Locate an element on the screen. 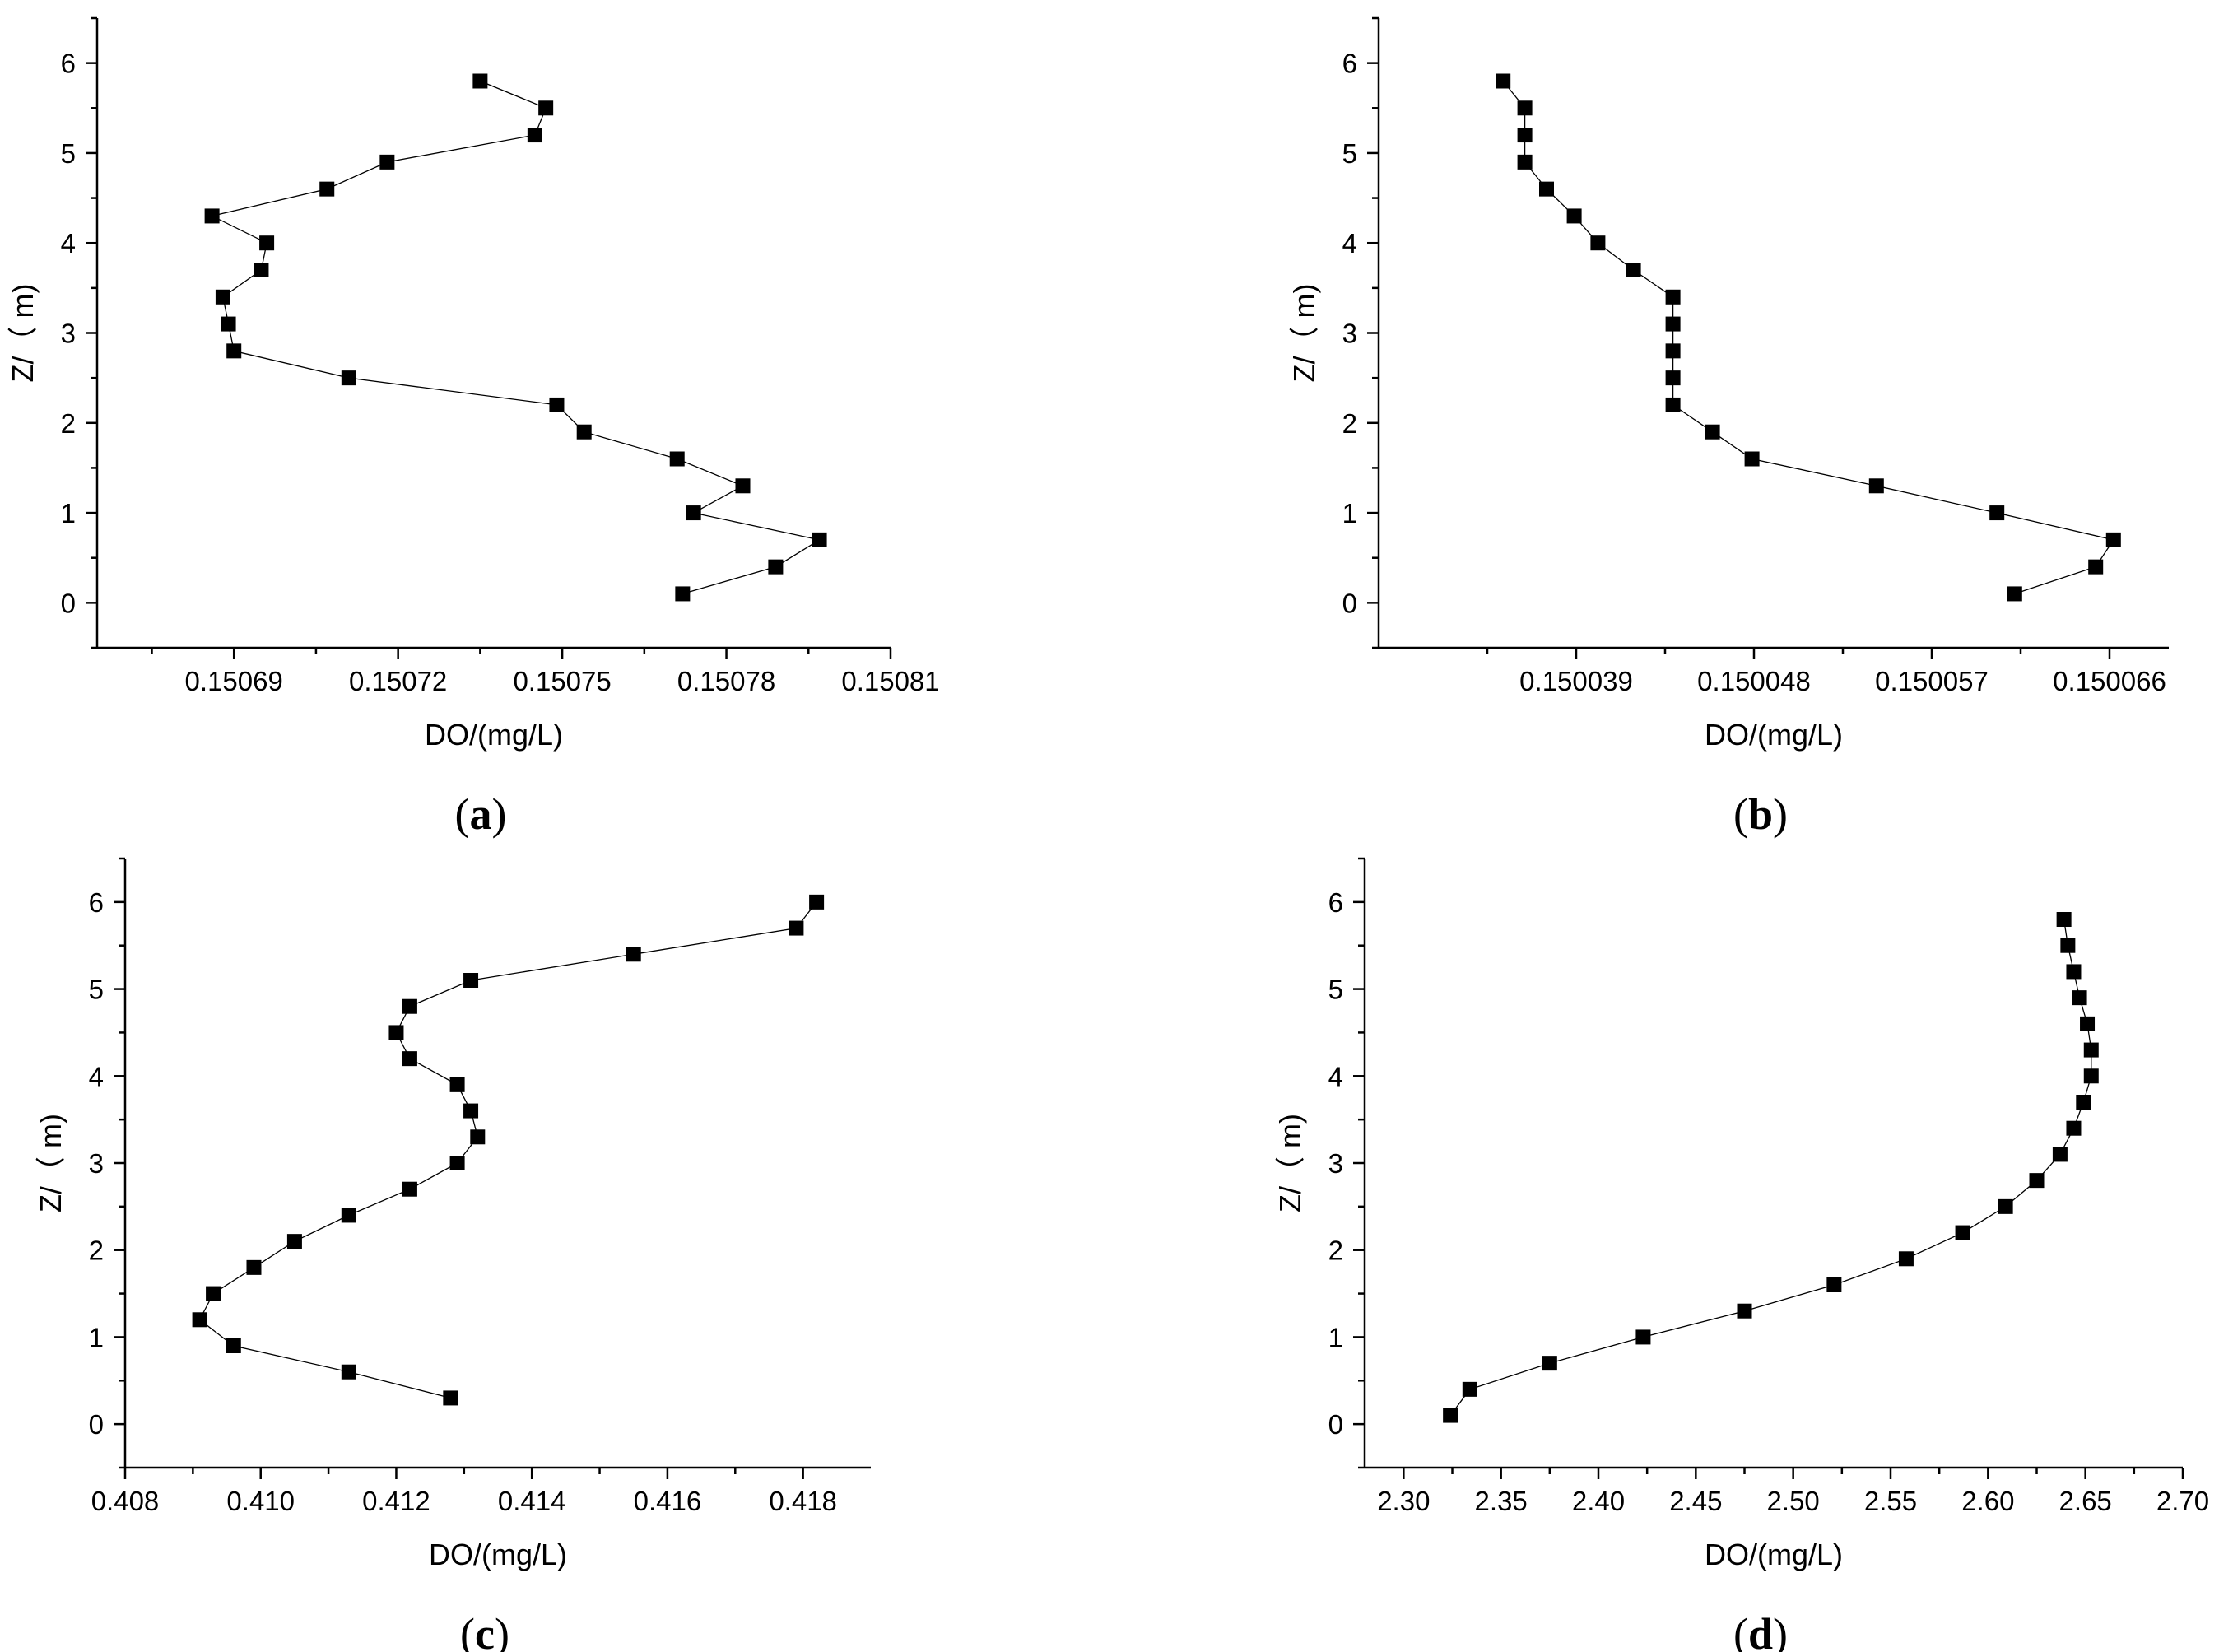 This screenshot has width=2219, height=1652. chart-d-x-tick-label: 2.45 is located at coordinates (1695, 1501).